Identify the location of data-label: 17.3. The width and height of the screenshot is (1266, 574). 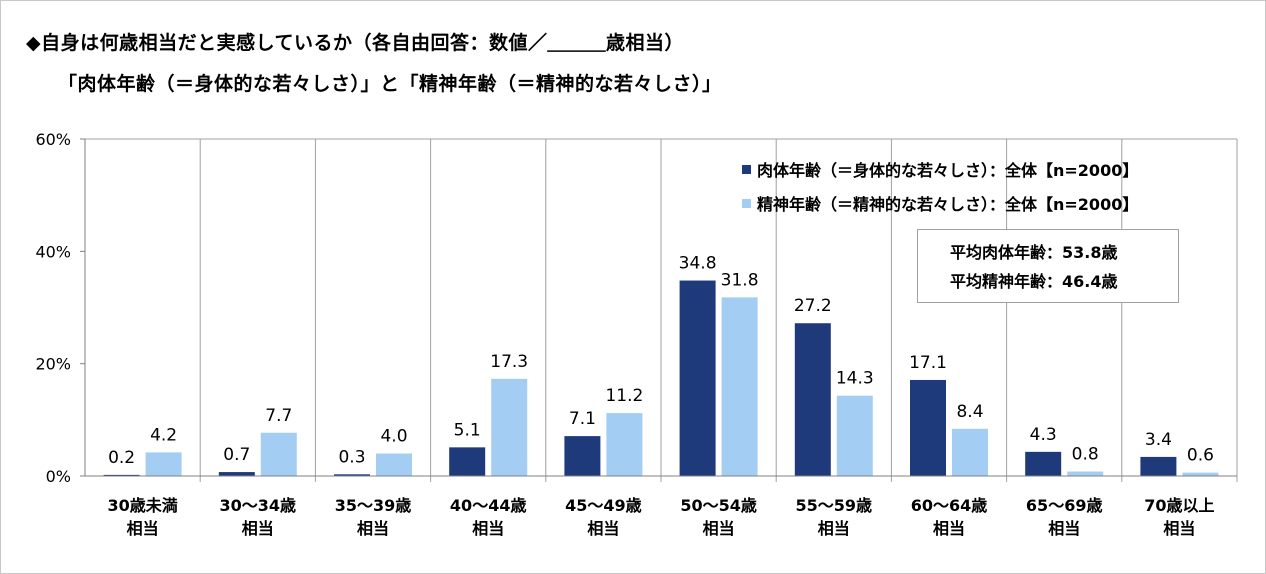
(509, 362).